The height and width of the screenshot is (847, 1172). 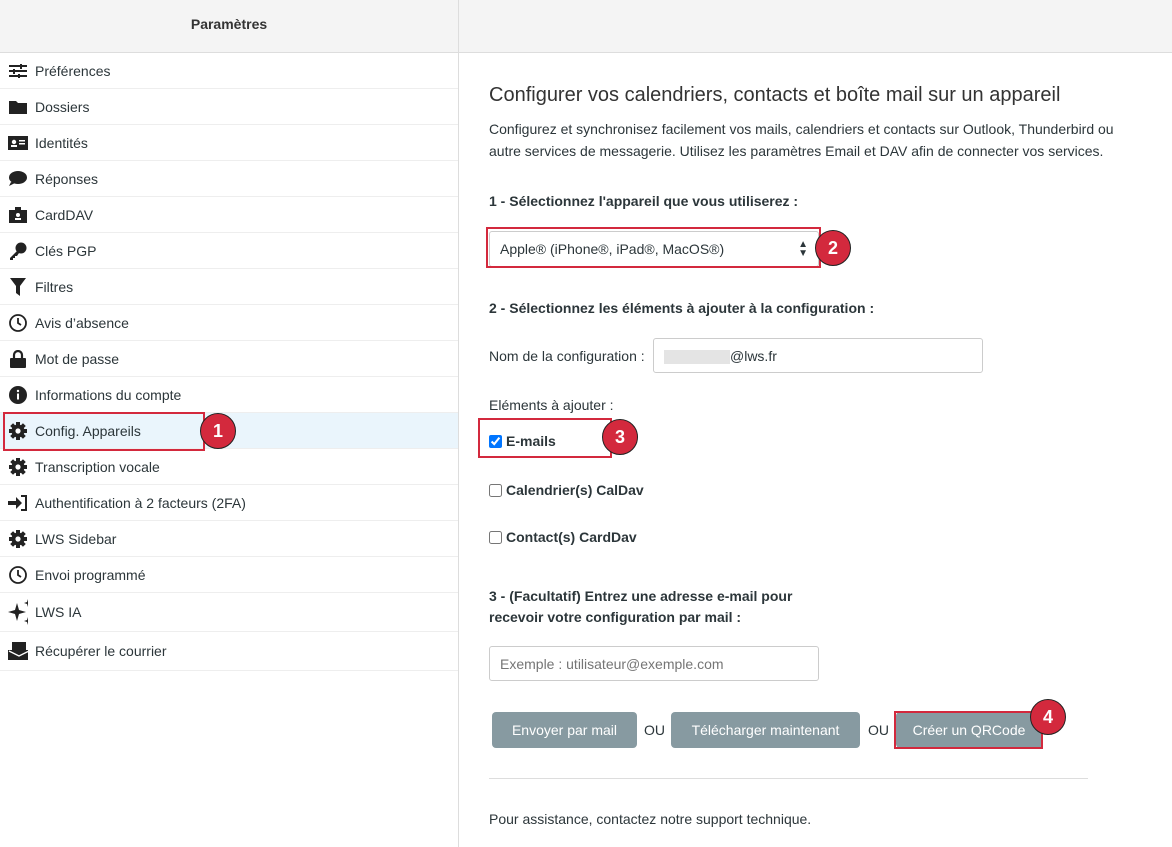 What do you see at coordinates (229, 215) in the screenshot?
I see `sidebar-item-carddav: CardDAV` at bounding box center [229, 215].